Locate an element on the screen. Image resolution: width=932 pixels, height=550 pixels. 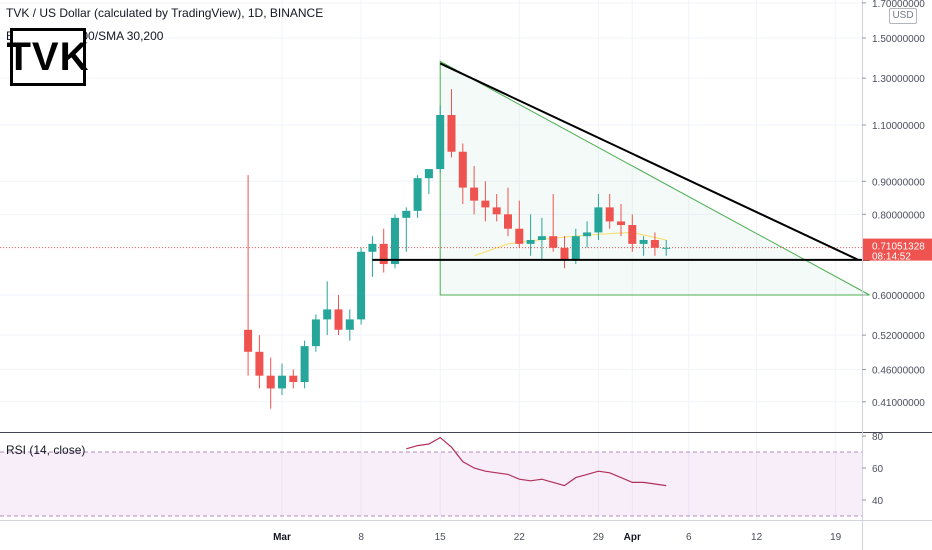
date-tick-label: Apr is located at coordinates (632, 537).